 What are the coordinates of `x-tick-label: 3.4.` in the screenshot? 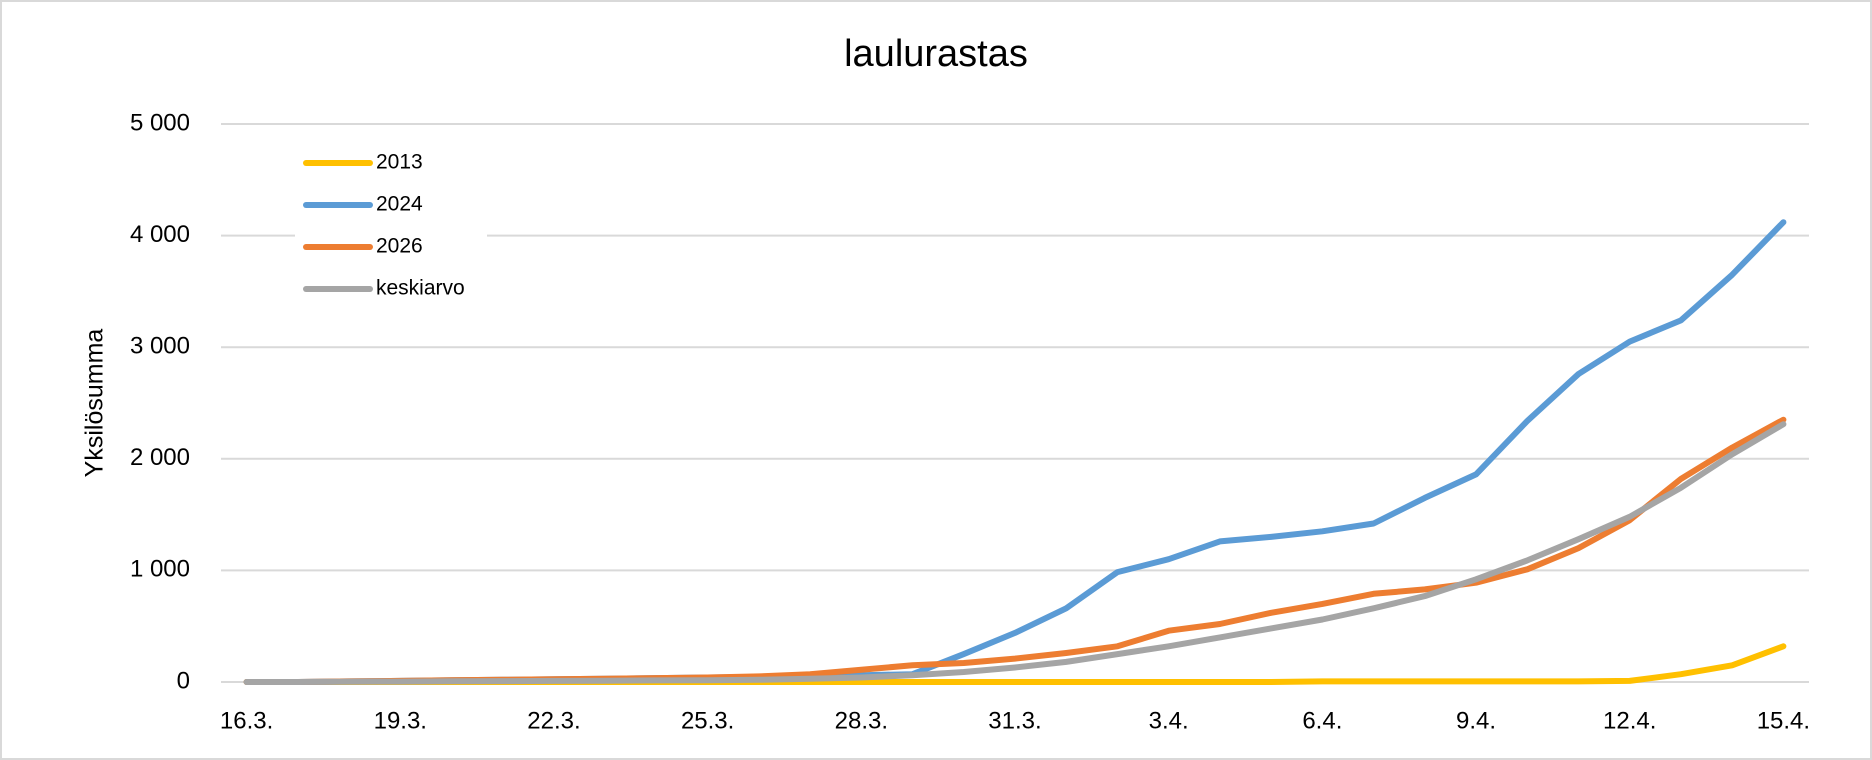 It's located at (1169, 720).